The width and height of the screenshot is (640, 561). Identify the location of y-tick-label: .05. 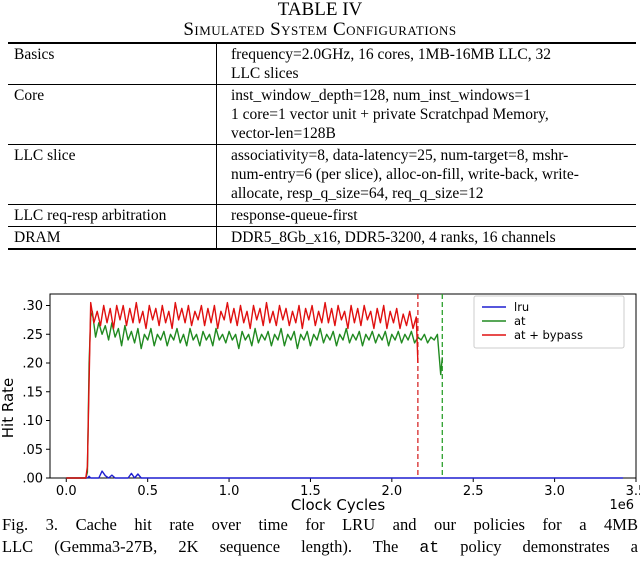
(32, 450).